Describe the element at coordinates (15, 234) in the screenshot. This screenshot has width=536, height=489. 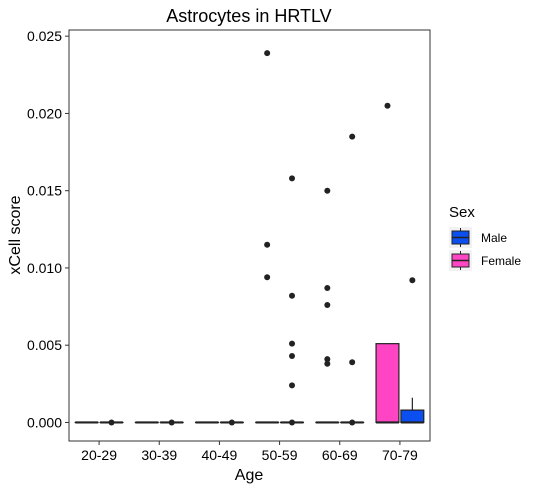
I see `y-axis-title: xCell score` at that location.